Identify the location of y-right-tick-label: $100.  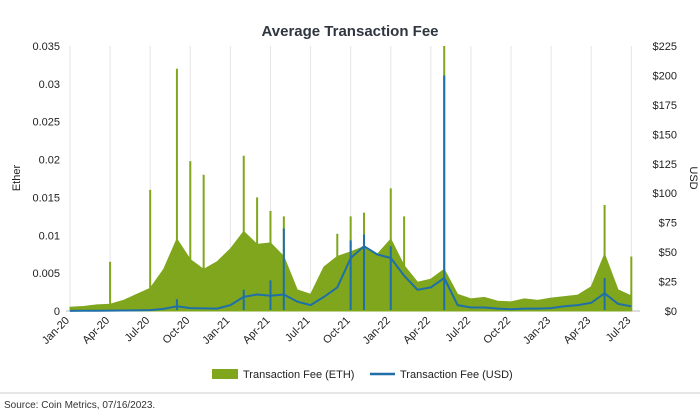
(665, 194).